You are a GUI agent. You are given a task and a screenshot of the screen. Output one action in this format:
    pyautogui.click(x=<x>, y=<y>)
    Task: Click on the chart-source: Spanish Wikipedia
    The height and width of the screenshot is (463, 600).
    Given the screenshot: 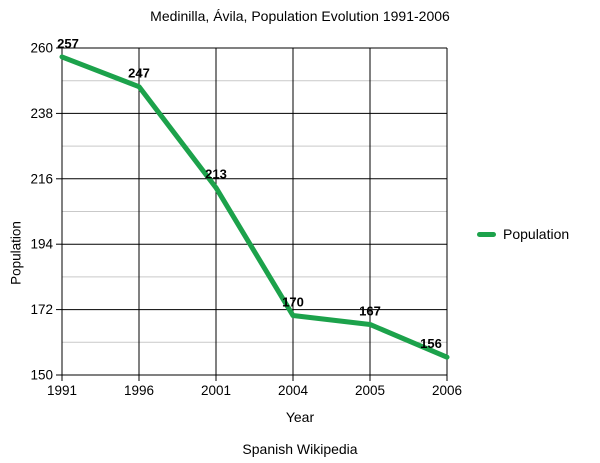 What is the action you would take?
    pyautogui.click(x=300, y=449)
    